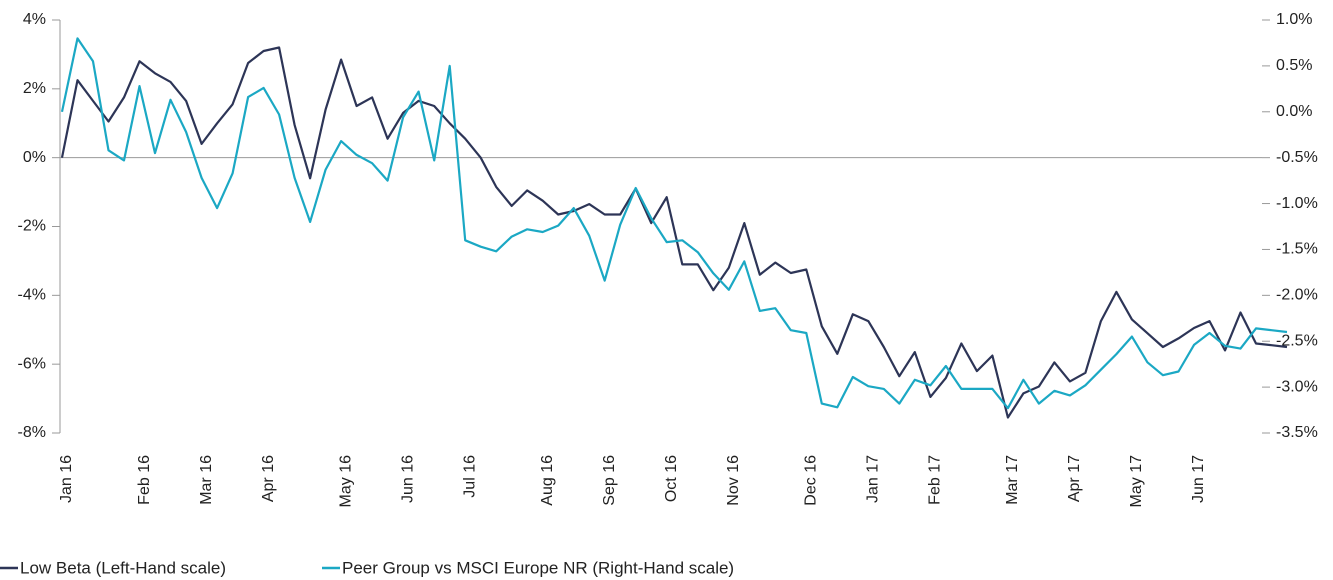 The image size is (1333, 580). I want to click on legend-label: Low Beta (Left-Hand scale), so click(123, 567).